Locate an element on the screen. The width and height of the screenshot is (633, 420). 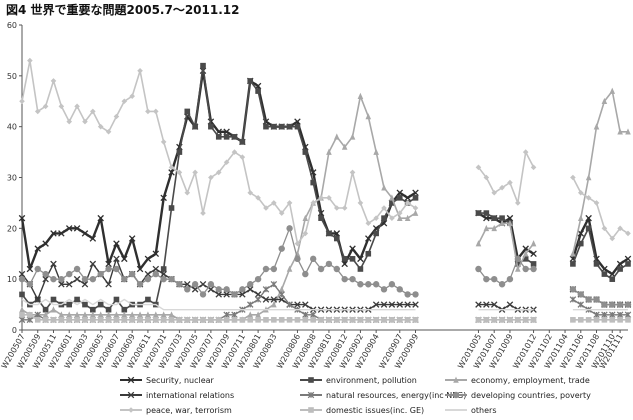
legend-swatch-marker is located at coordinates (311, 380).